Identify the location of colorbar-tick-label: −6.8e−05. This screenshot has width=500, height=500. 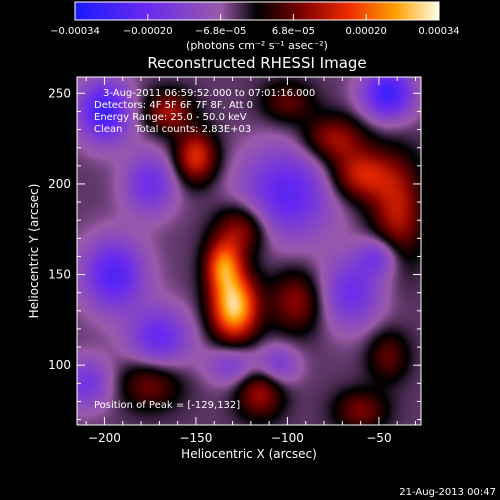
(221, 31).